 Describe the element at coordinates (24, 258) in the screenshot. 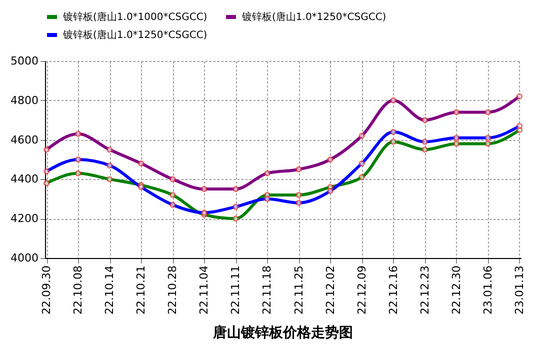

I see `y-tick-label: 4000` at that location.